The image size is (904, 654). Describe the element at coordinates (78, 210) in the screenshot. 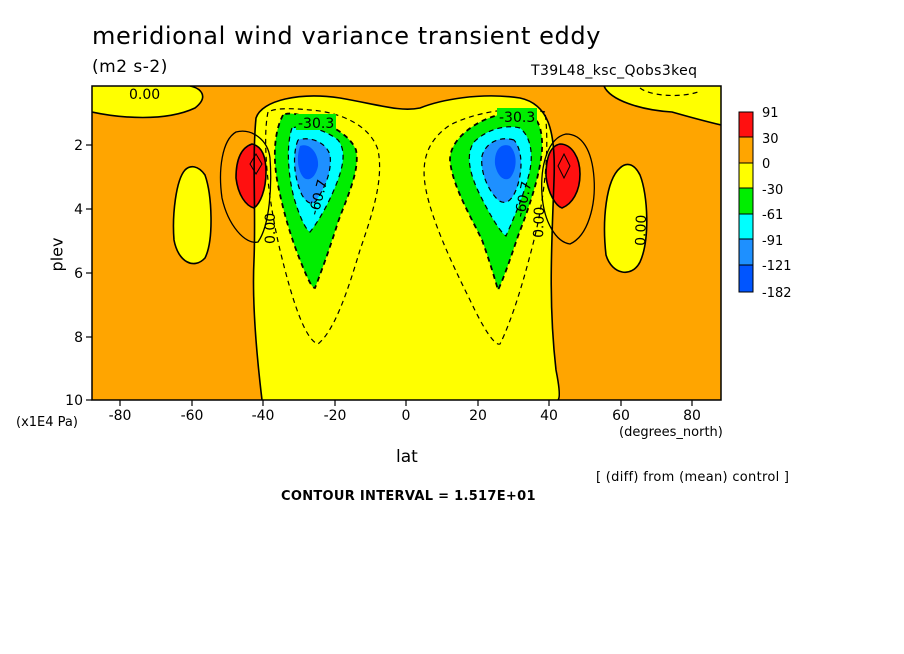

I see `y-tick-label: 4` at that location.